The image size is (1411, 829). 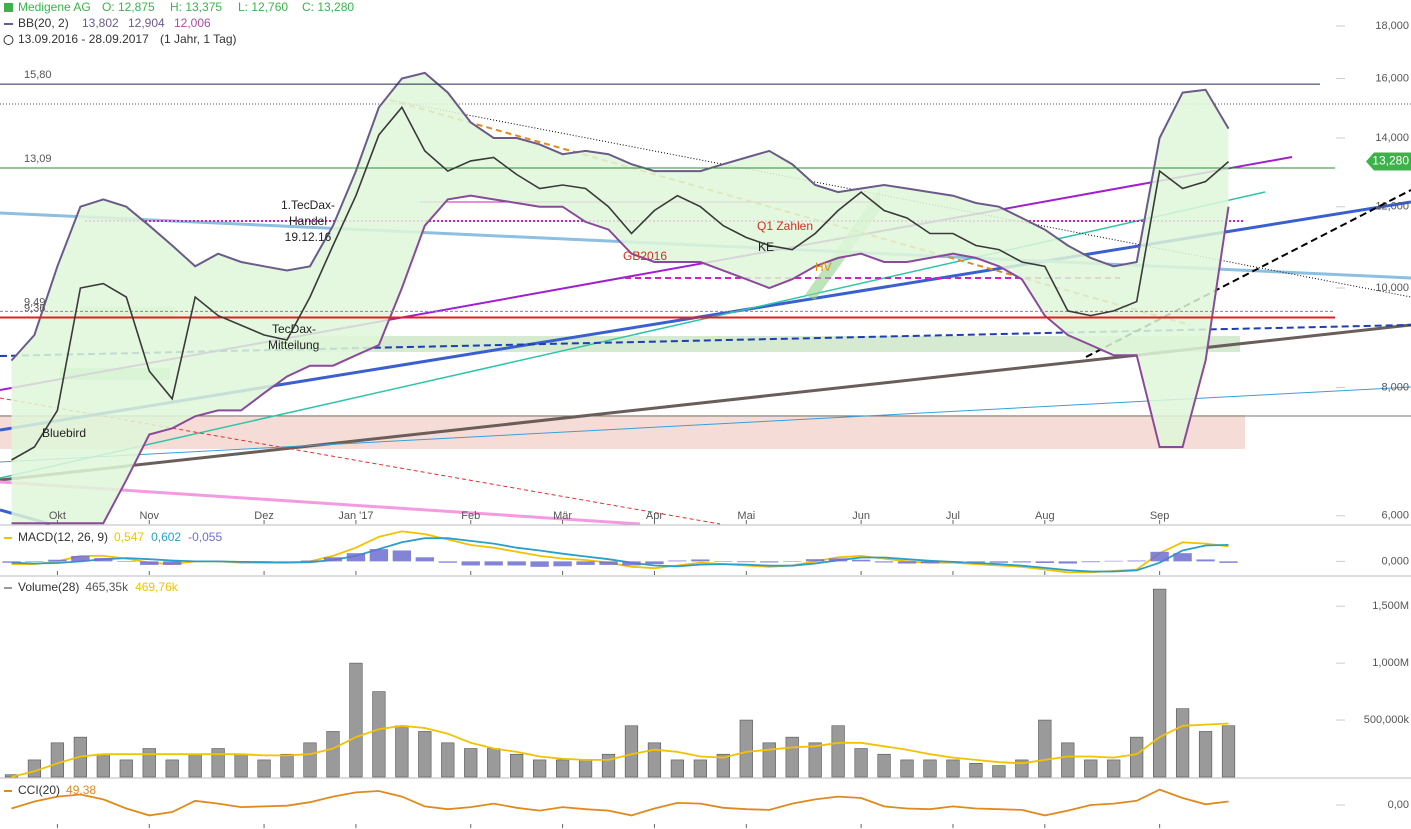 I want to click on legend-value: 0,602, so click(x=166, y=537).